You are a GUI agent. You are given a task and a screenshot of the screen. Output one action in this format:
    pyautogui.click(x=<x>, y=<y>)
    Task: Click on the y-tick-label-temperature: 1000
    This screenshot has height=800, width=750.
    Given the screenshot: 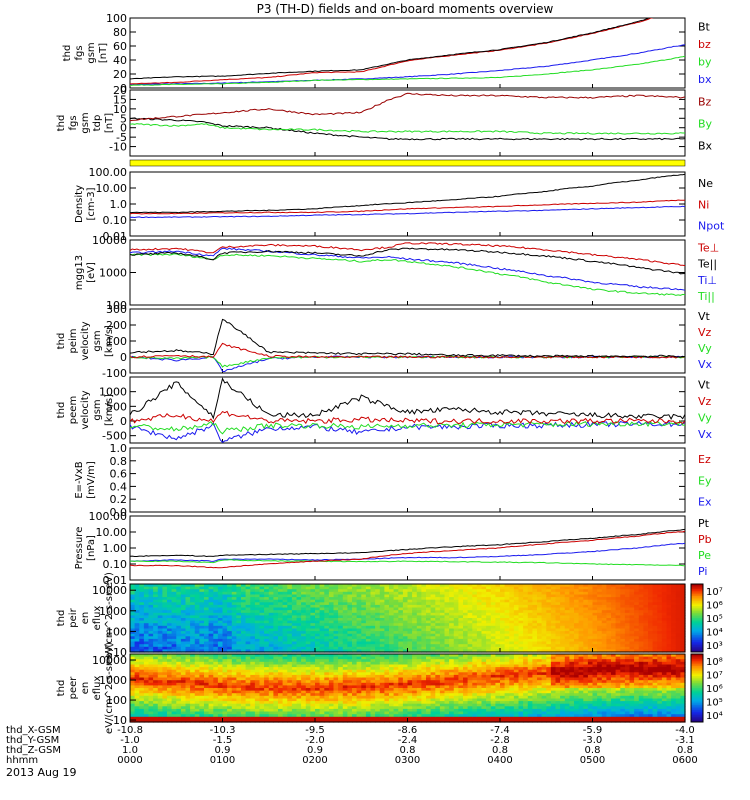 What is the action you would take?
    pyautogui.click(x=113, y=273)
    